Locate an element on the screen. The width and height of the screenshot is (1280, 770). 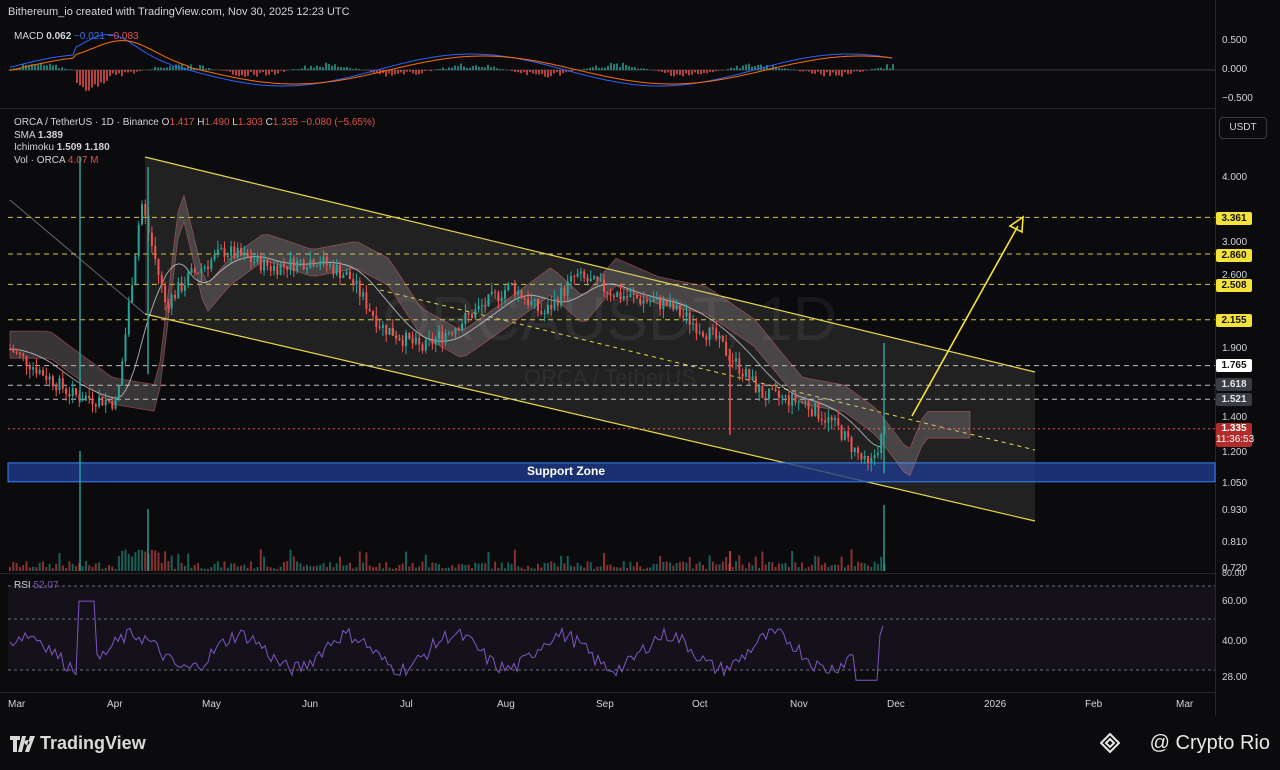
price-tick: 4.000 is located at coordinates (1235, 177).